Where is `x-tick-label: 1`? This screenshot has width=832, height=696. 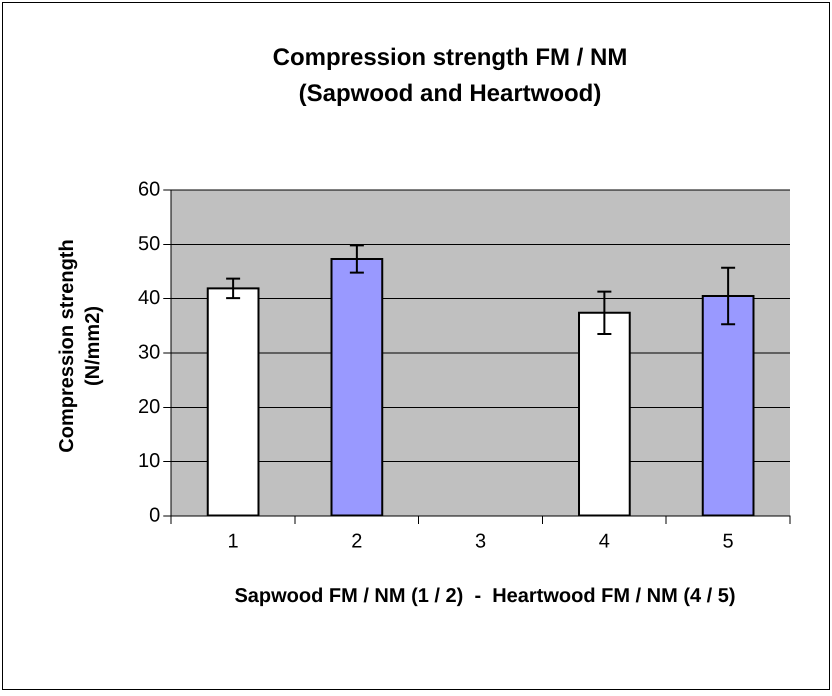
x-tick-label: 1 is located at coordinates (233, 541).